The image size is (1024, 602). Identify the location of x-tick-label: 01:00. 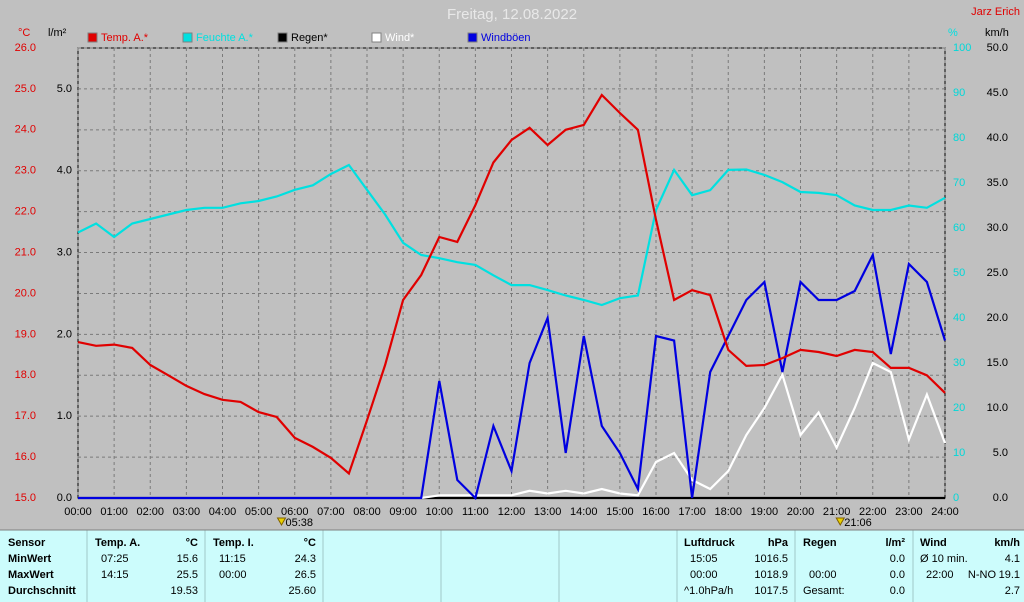
(114, 512).